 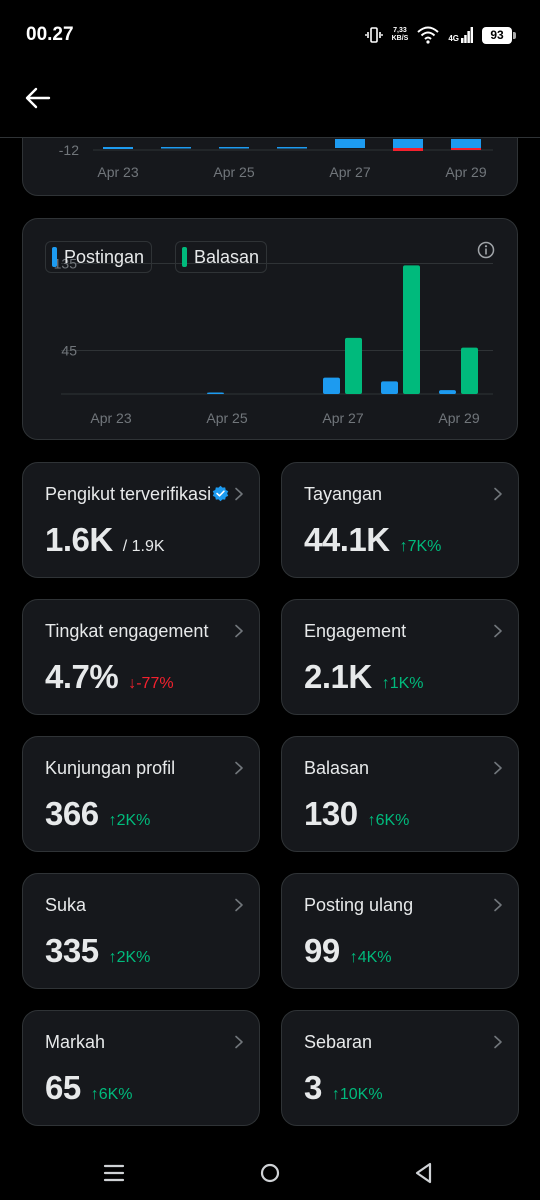 I want to click on top-chart-x-tick: Apr 27, so click(x=349, y=172).